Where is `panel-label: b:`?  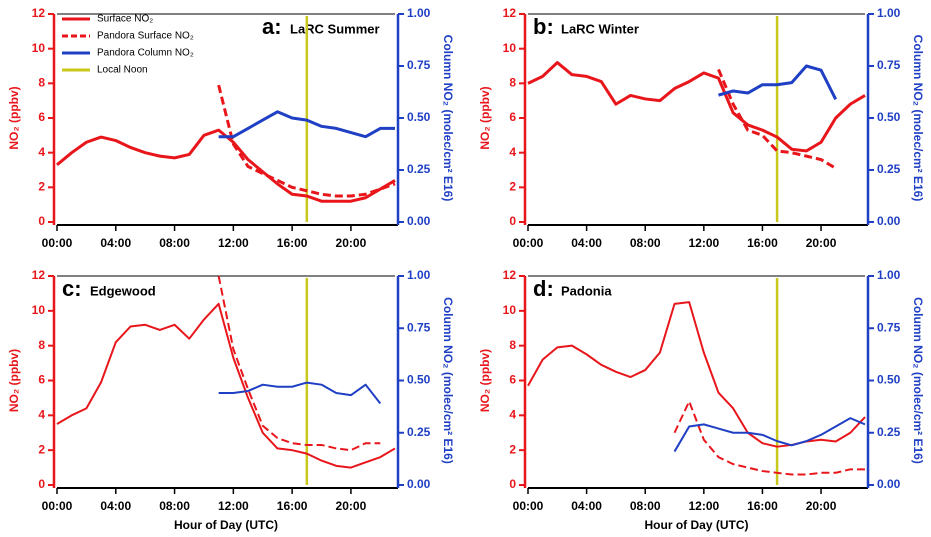 panel-label: b: is located at coordinates (543, 26).